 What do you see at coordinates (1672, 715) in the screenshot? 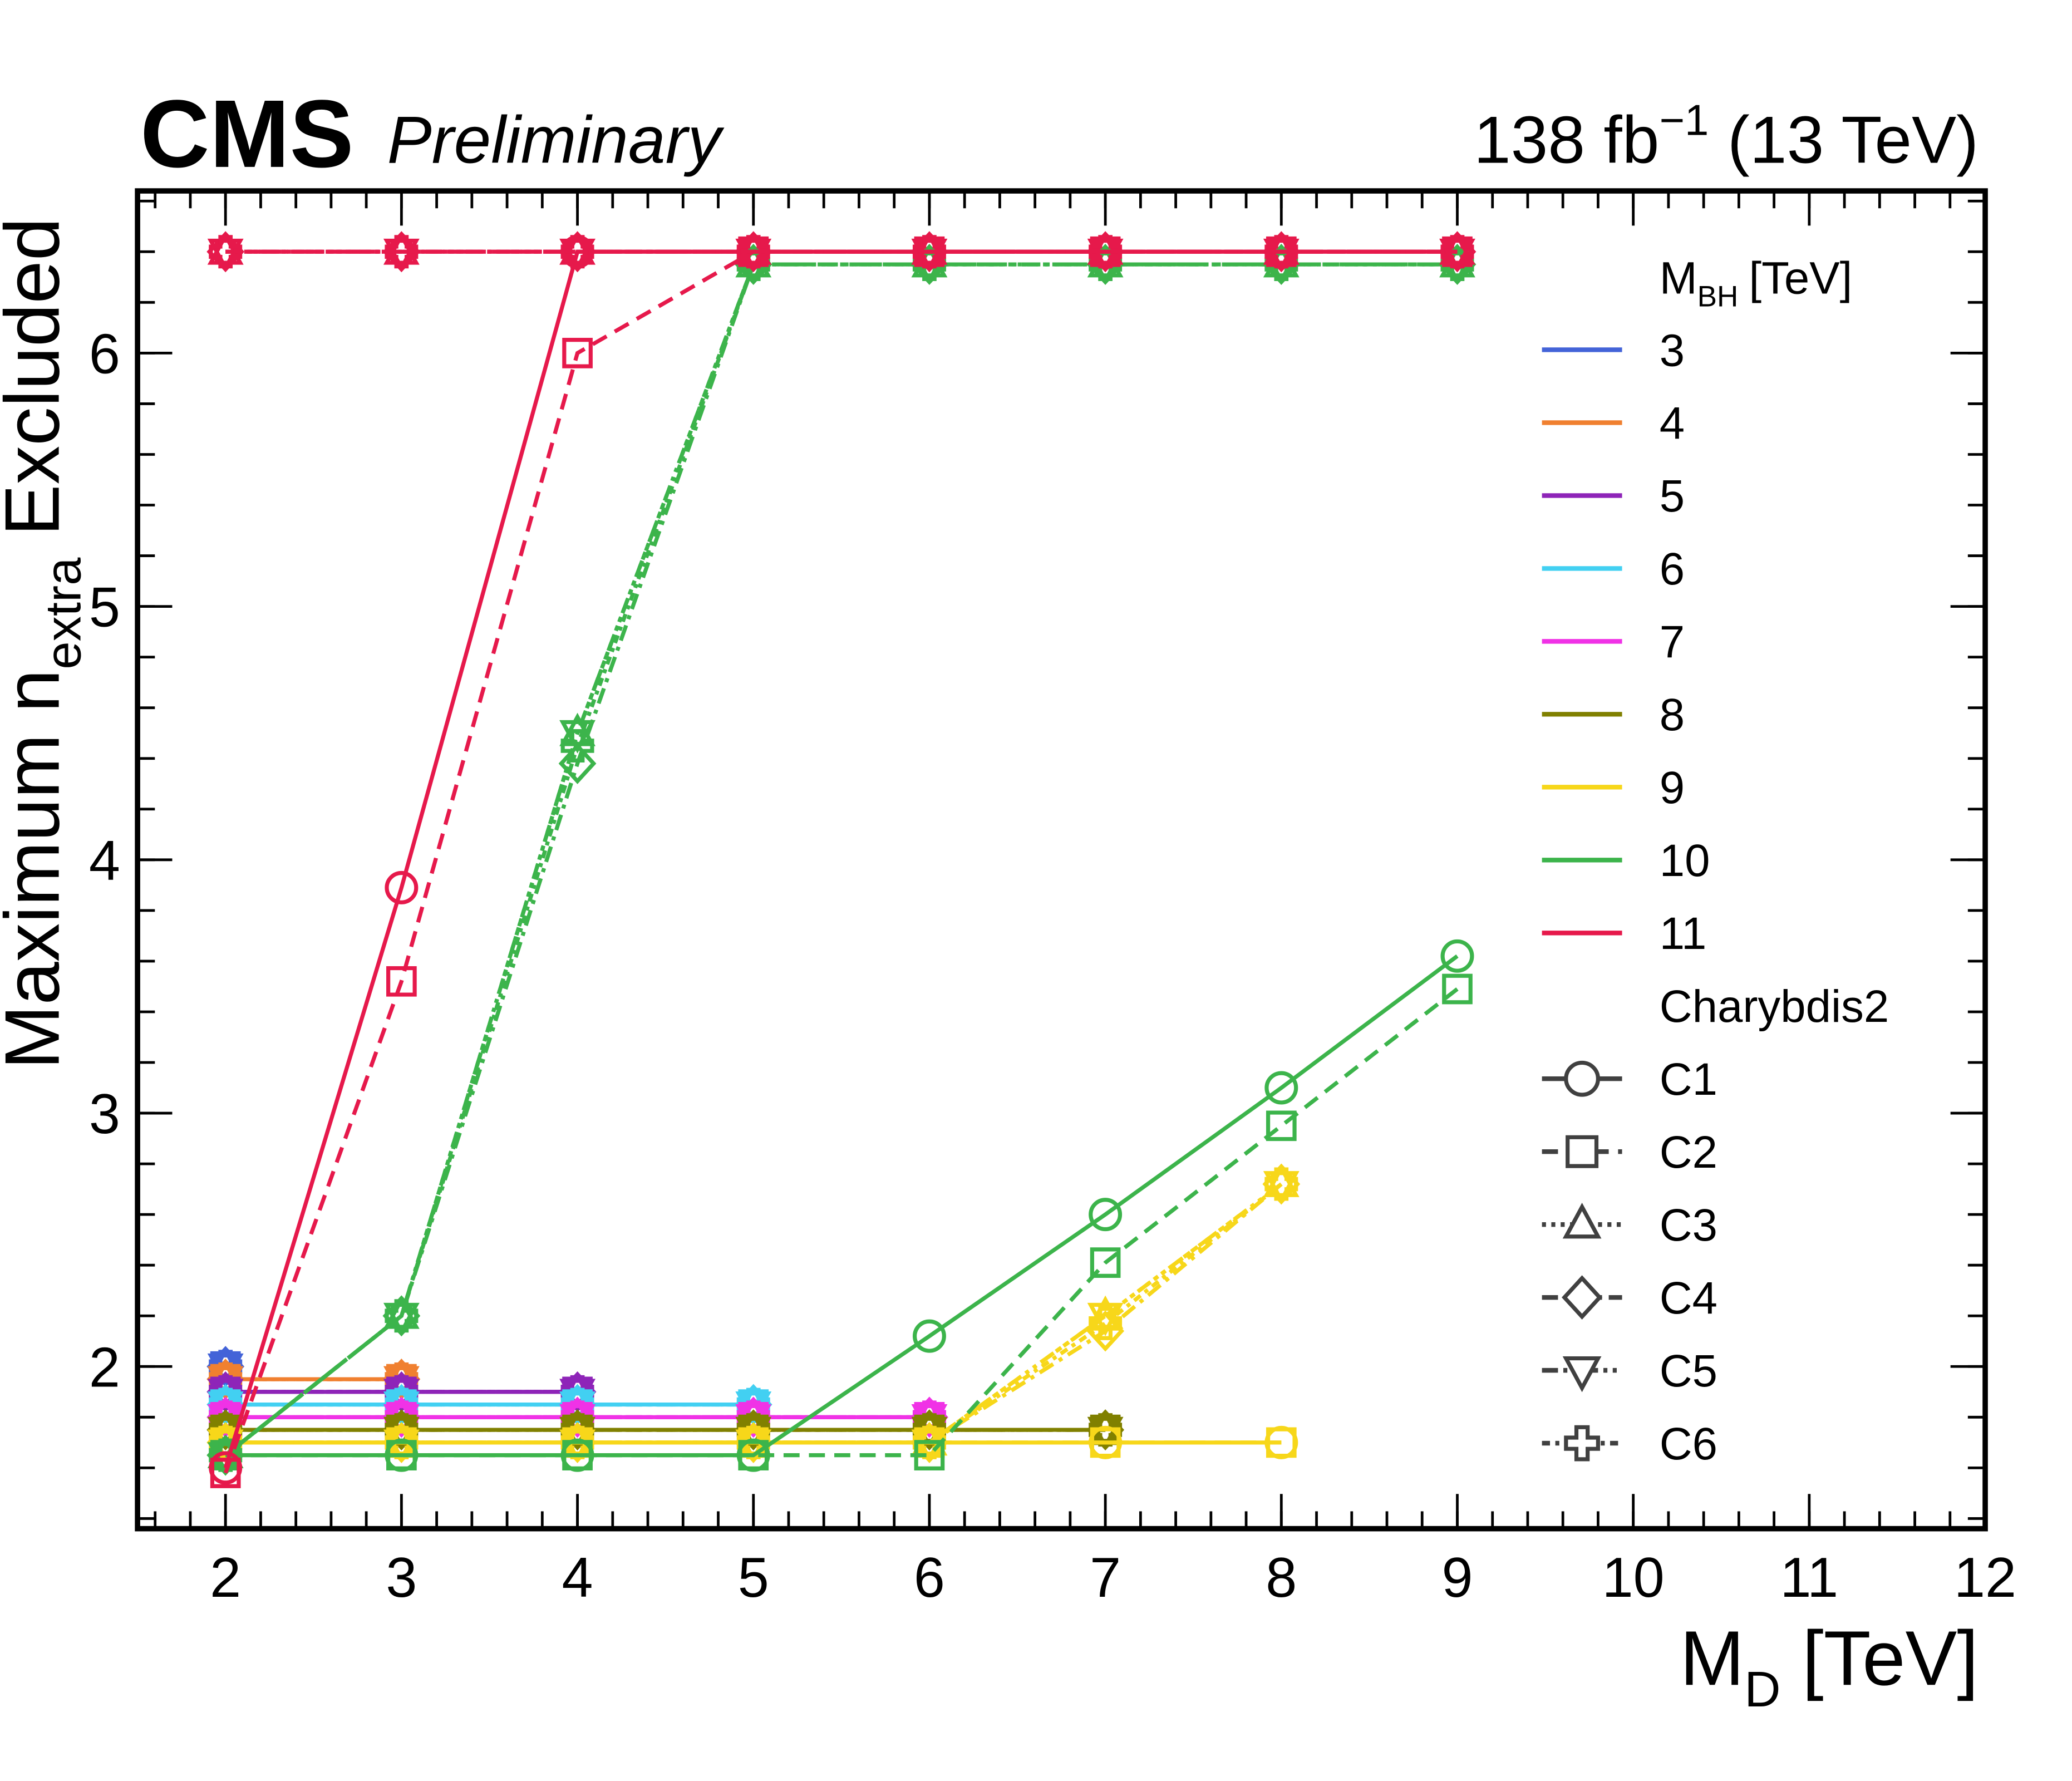
I see `legend-label: 8` at bounding box center [1672, 715].